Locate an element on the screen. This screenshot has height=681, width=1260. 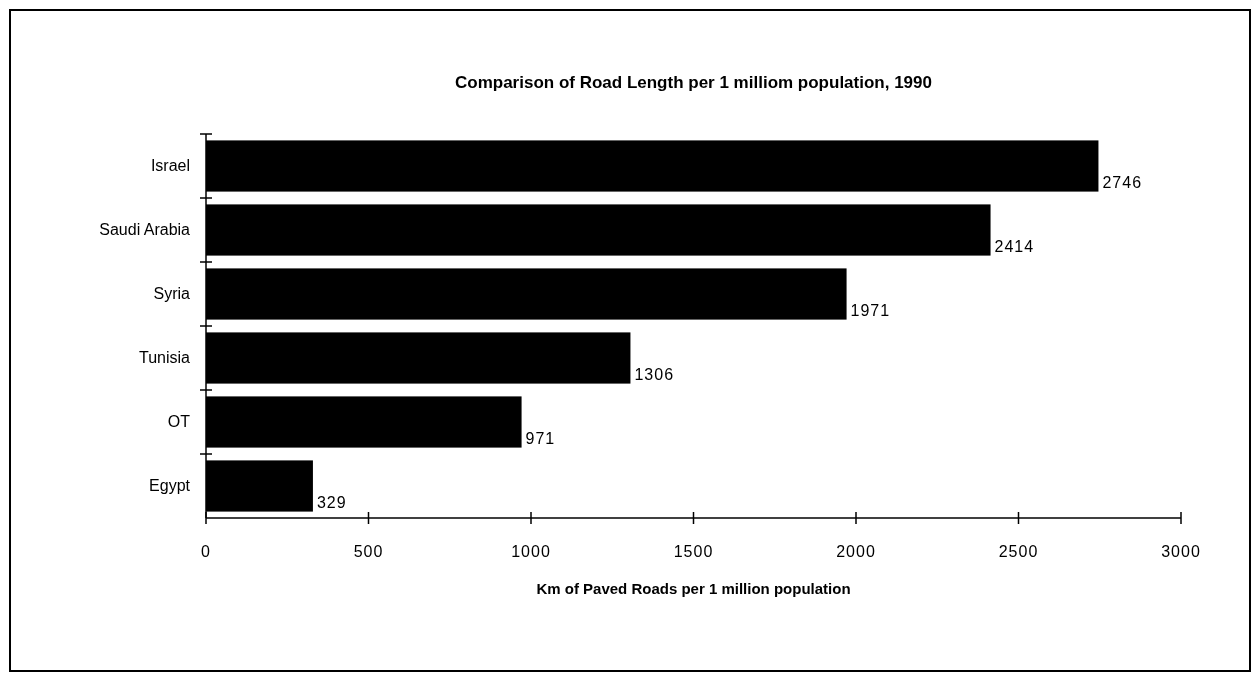
x-tick-label: 0 is located at coordinates (206, 551).